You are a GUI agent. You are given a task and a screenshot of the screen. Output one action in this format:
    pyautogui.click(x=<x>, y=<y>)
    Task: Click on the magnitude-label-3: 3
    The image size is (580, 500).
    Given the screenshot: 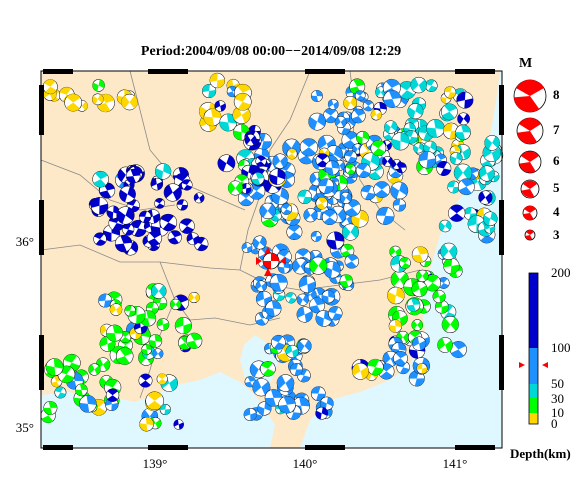 What is the action you would take?
    pyautogui.click(x=556, y=234)
    